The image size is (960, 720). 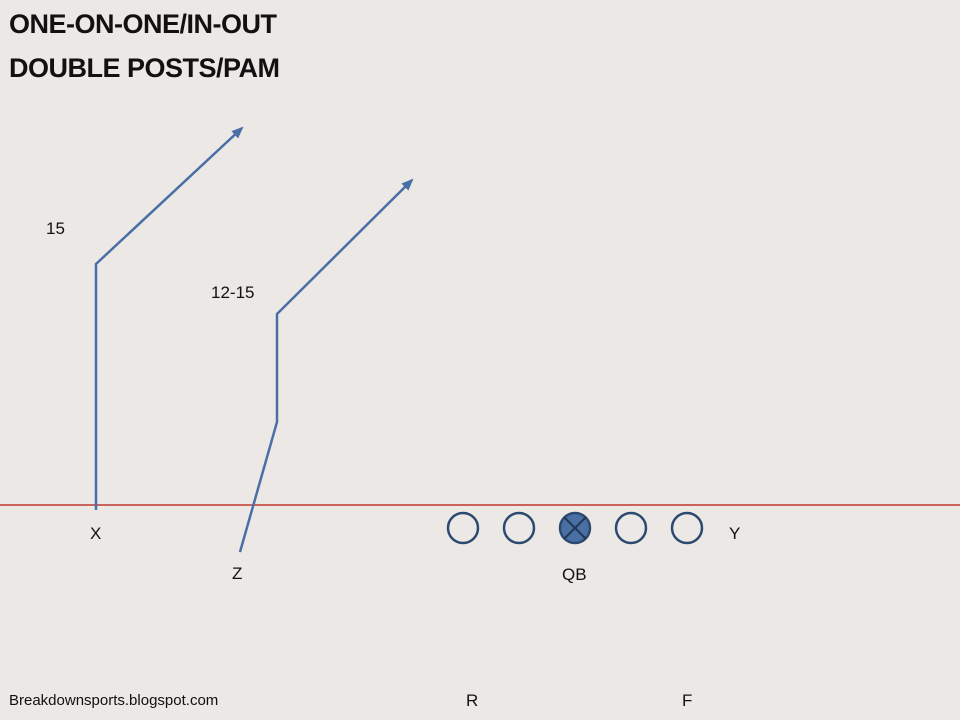 I want to click on footer-credit: Breakdownsports.blogspot.com, so click(x=114, y=700).